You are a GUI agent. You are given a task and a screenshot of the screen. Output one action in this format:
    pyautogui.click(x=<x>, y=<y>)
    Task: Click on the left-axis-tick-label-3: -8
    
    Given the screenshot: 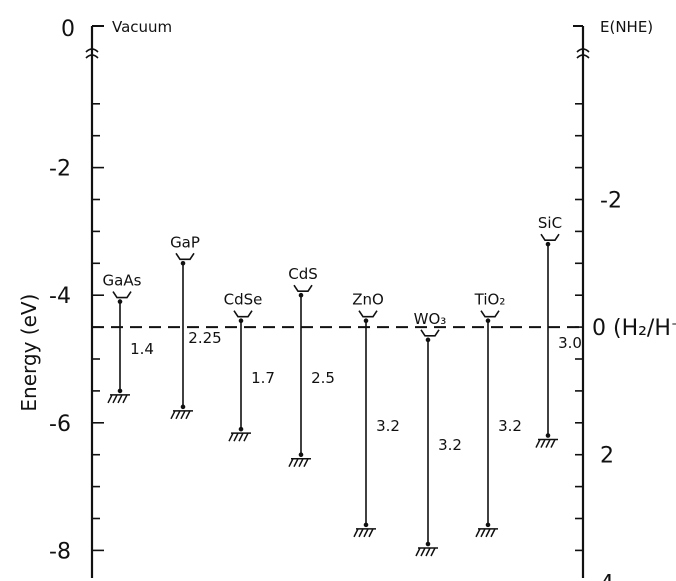 What is the action you would take?
    pyautogui.click(x=60, y=551)
    